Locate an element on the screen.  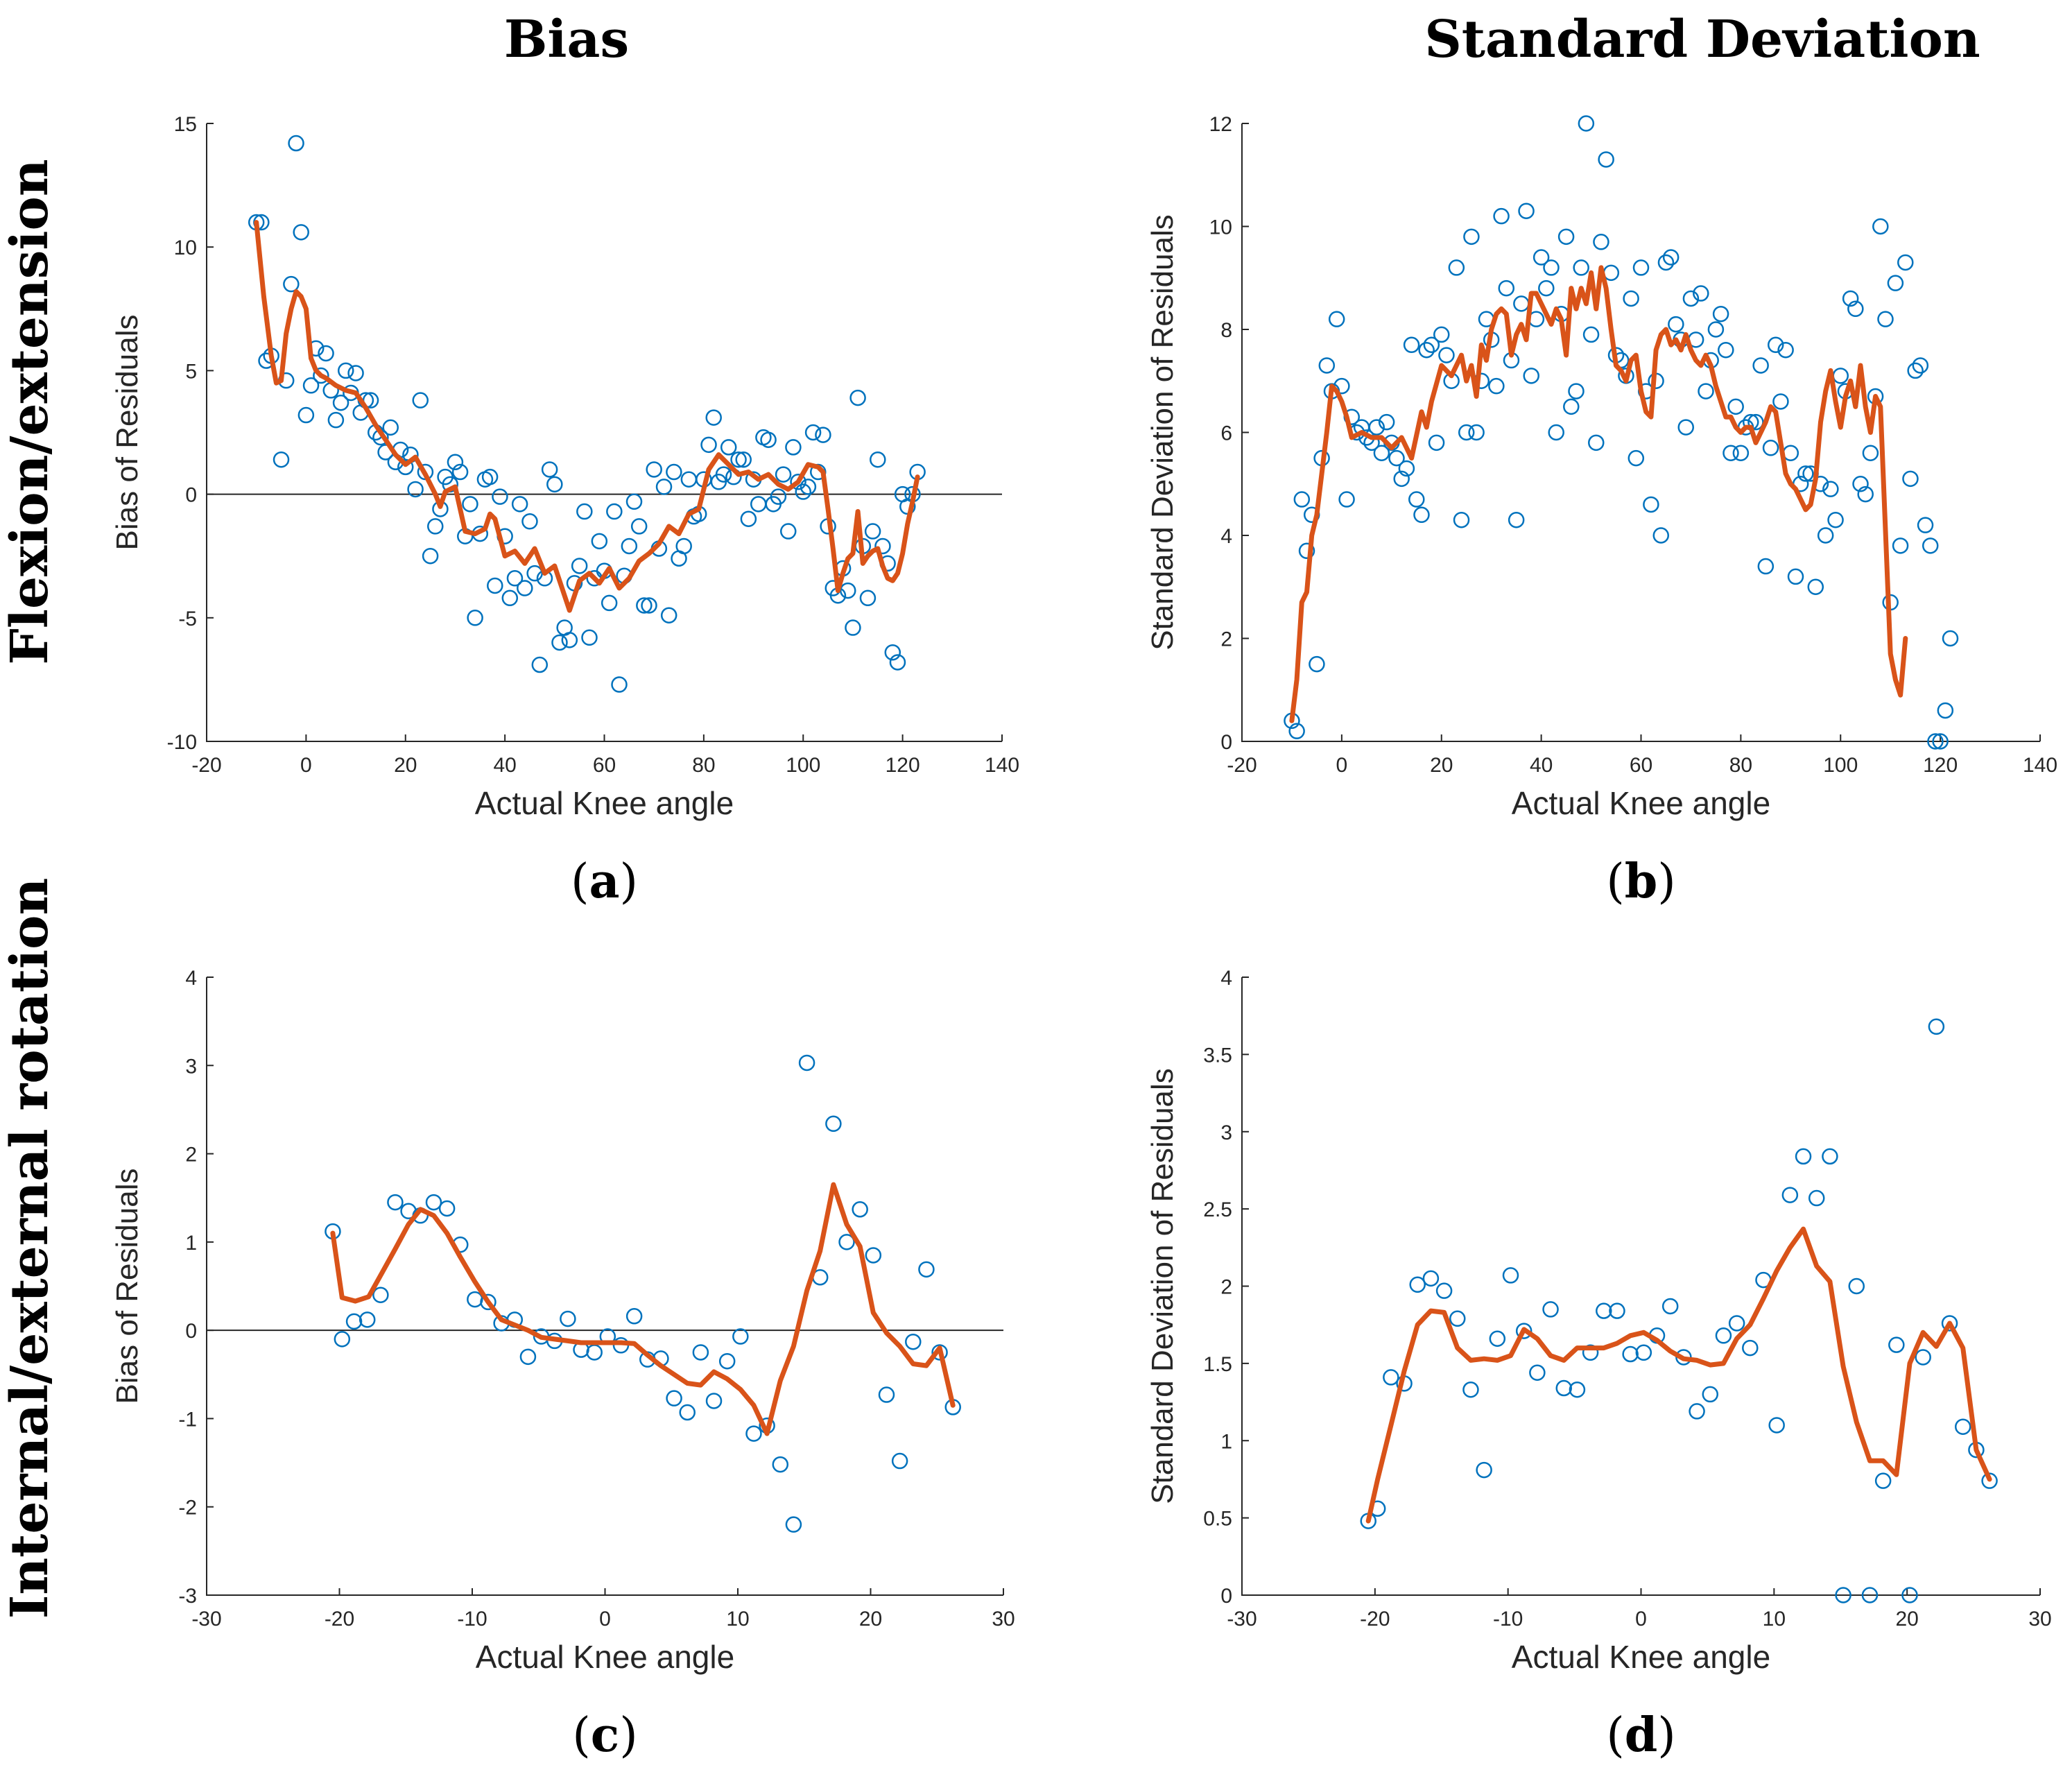
x-tick-label: 0 is located at coordinates (306, 765).